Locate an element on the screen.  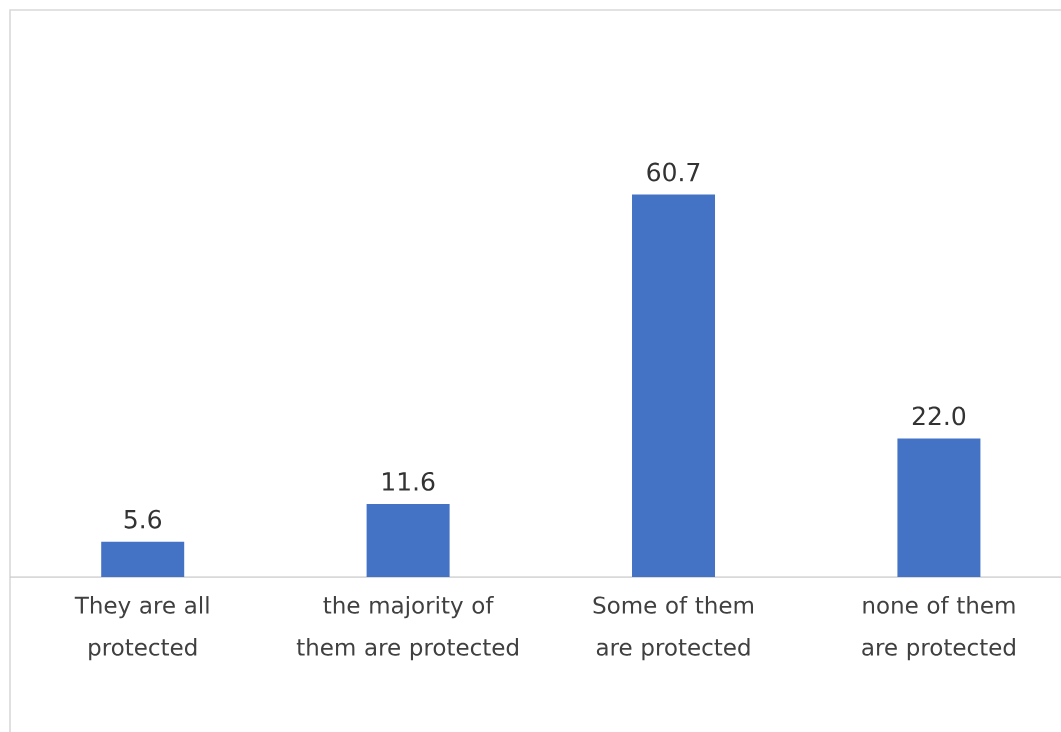
x-tick-label: the majority of them are protected is located at coordinates (407, 628).